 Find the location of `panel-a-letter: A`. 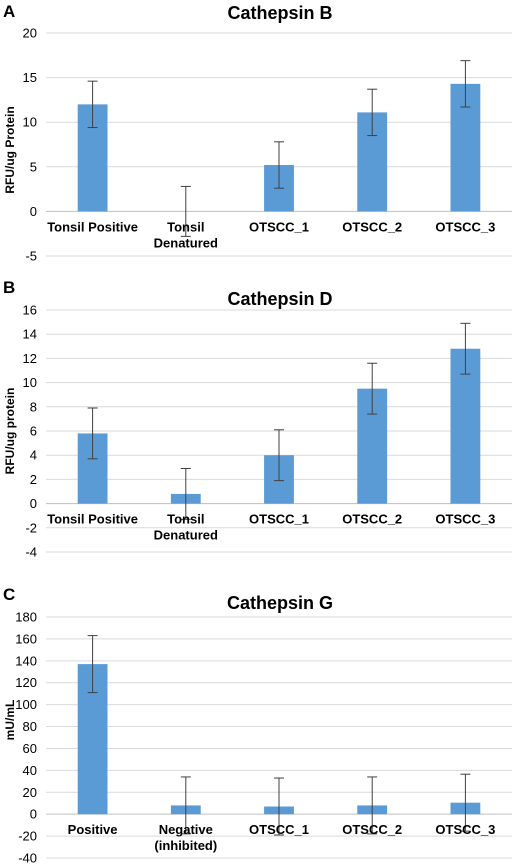

panel-a-letter: A is located at coordinates (9, 11).